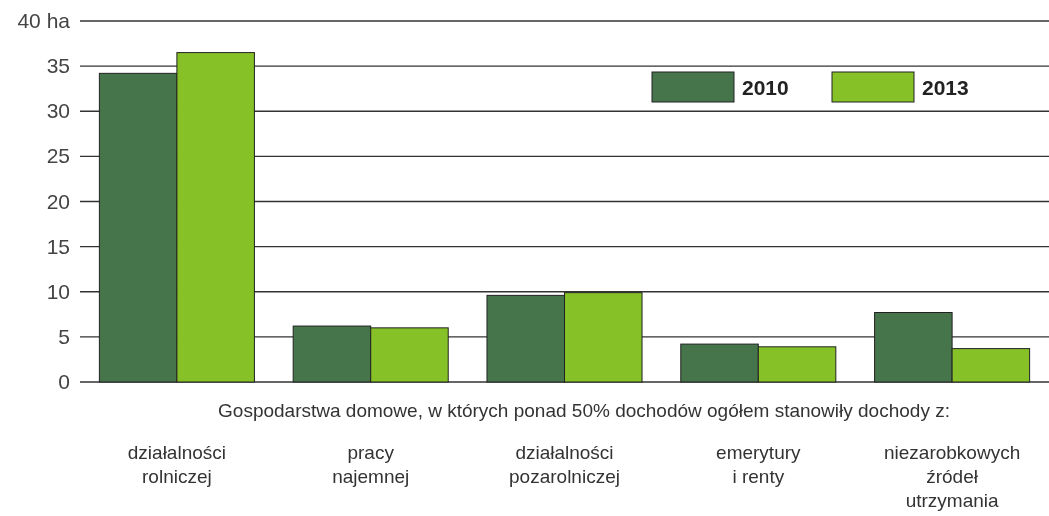 The width and height of the screenshot is (1049, 516). Describe the element at coordinates (58, 246) in the screenshot. I see `y-tick-label: 15` at that location.